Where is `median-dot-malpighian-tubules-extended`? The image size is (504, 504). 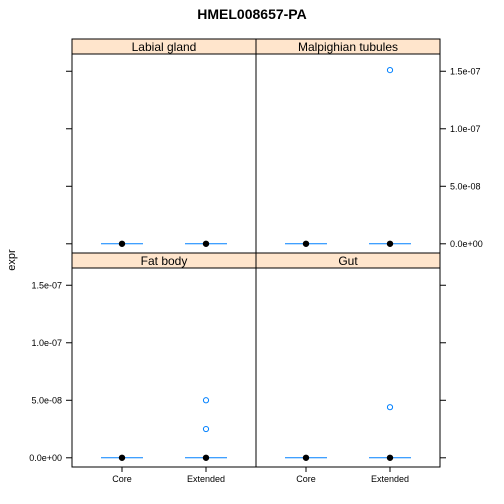 median-dot-malpighian-tubules-extended is located at coordinates (390, 243).